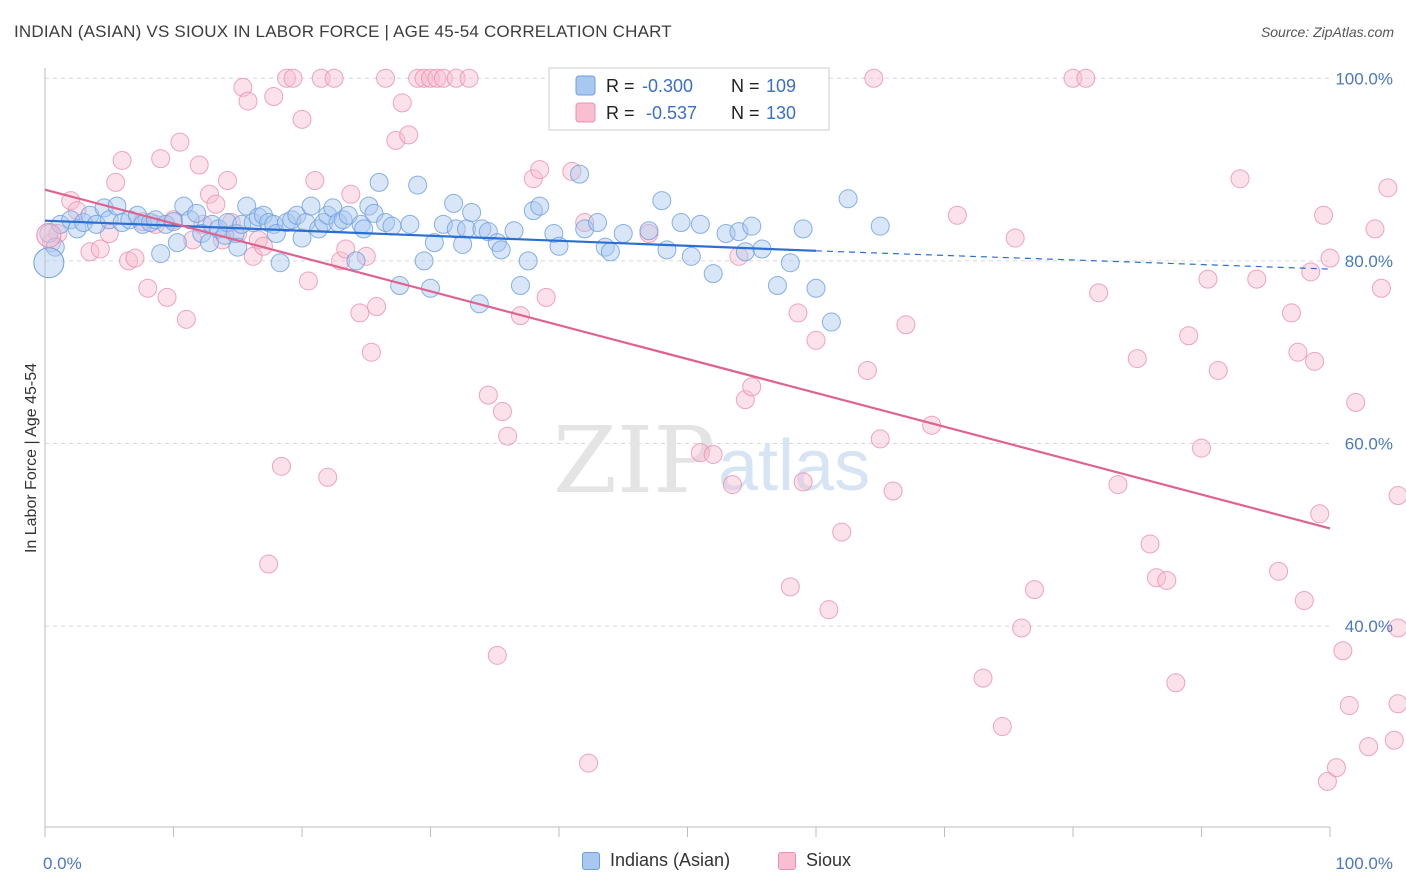 This screenshot has width=1406, height=892. I want to click on legend-swatch-sioux, so click(585, 112).